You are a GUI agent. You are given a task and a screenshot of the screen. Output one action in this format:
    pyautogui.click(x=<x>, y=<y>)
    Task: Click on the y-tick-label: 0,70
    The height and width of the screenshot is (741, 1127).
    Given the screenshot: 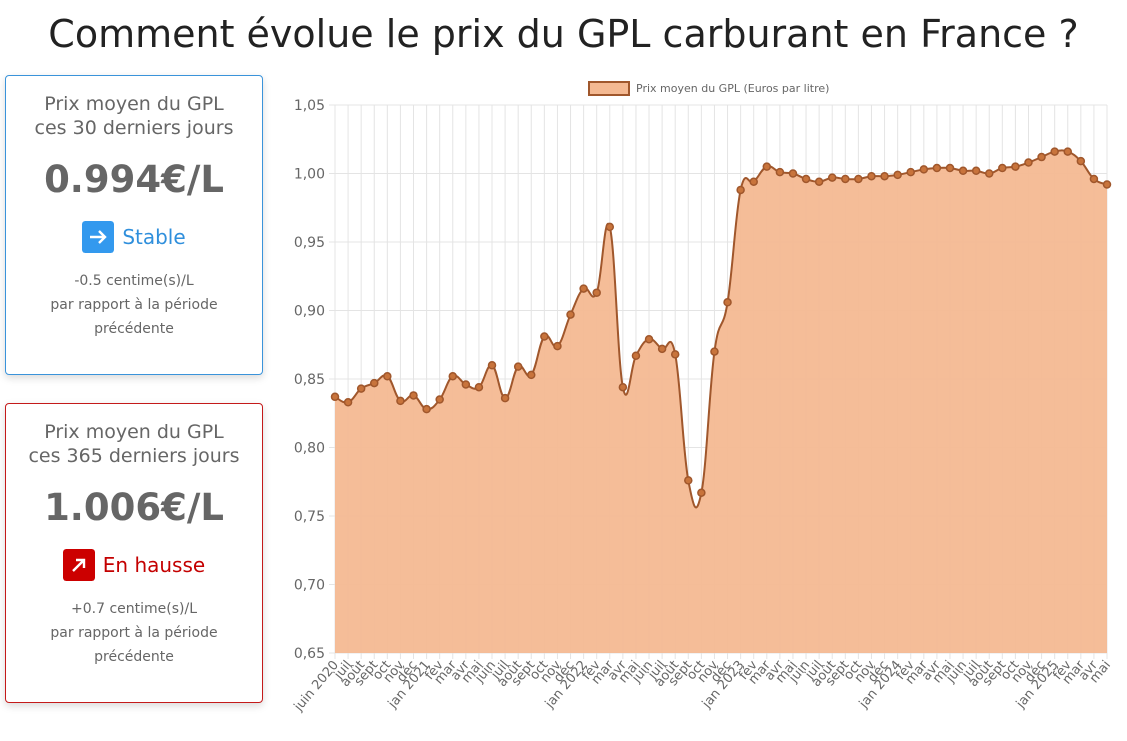 What is the action you would take?
    pyautogui.click(x=309, y=586)
    